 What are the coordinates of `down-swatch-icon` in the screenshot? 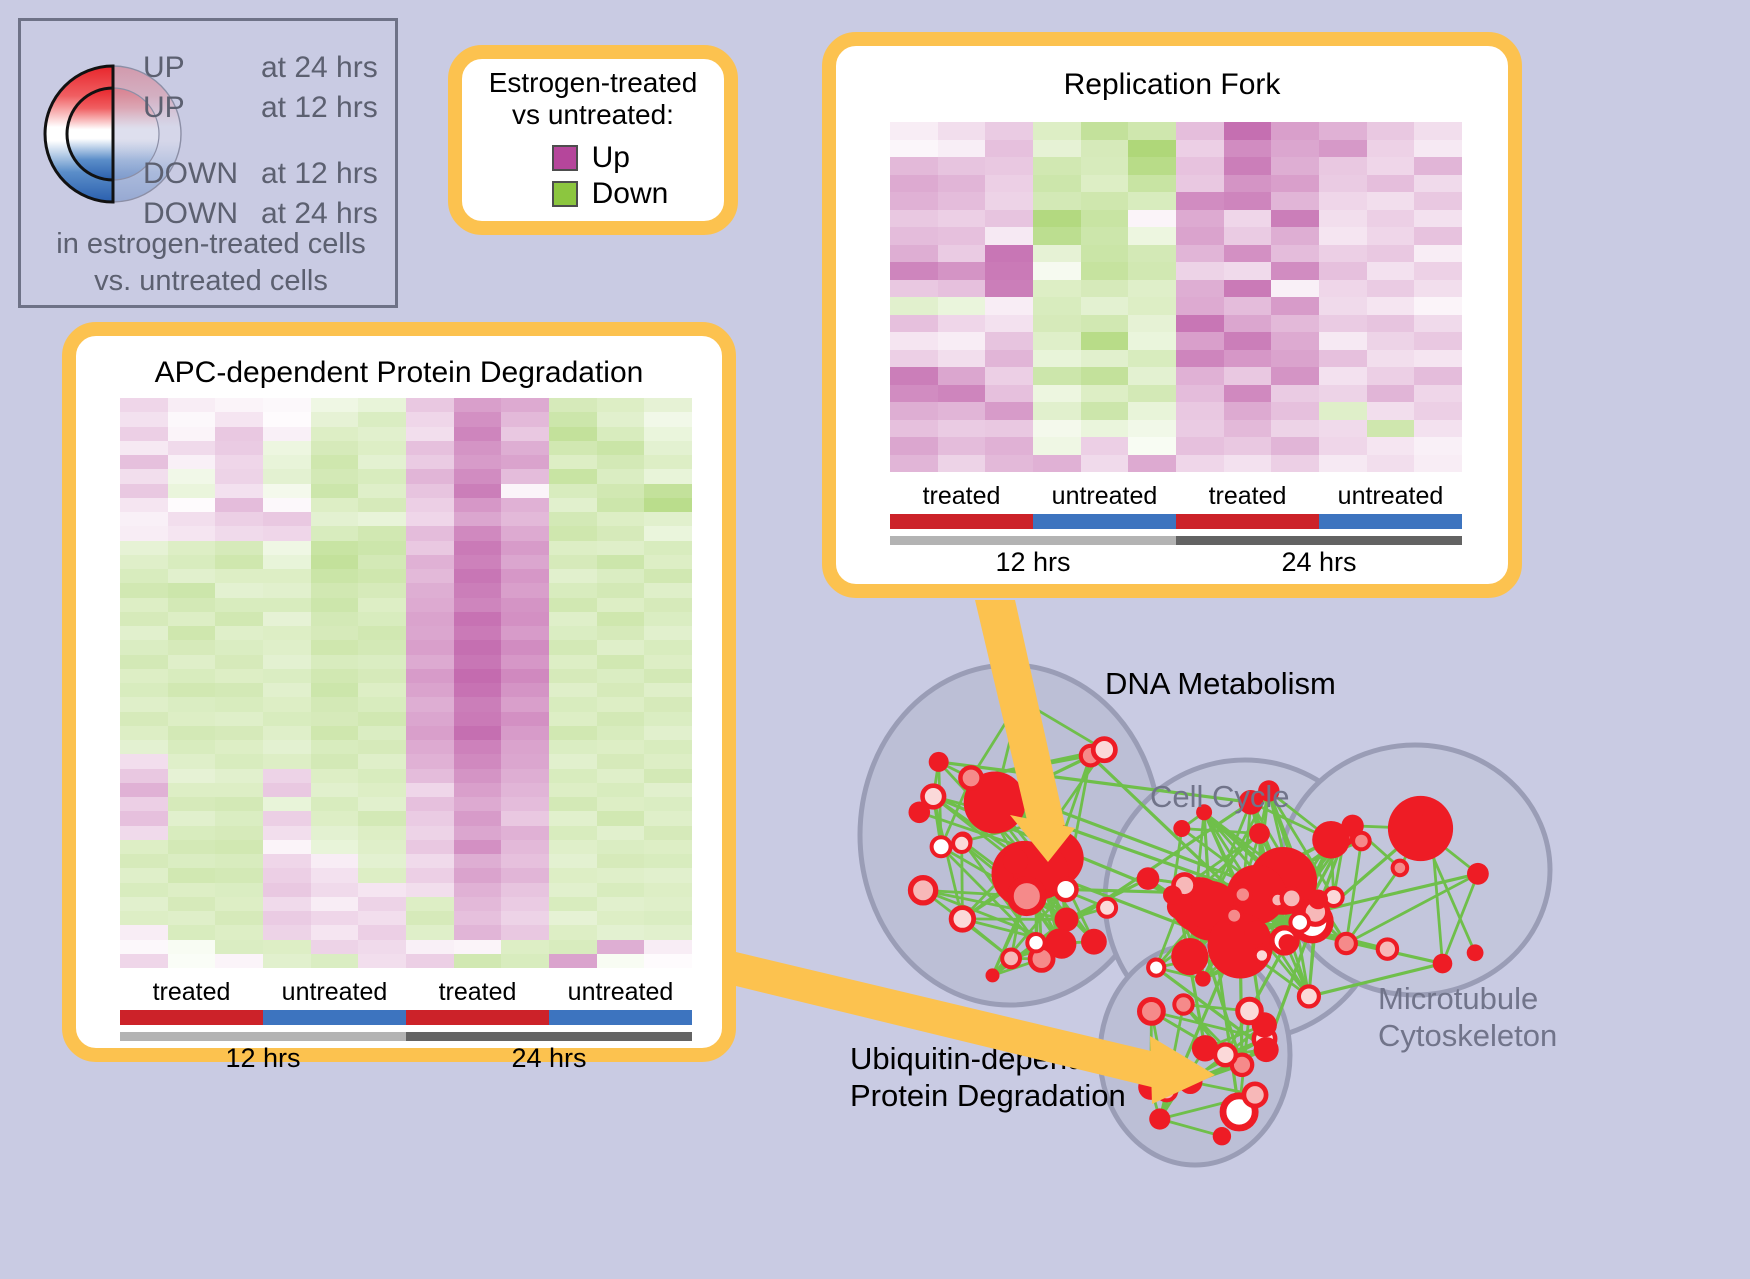 It's located at (564, 194).